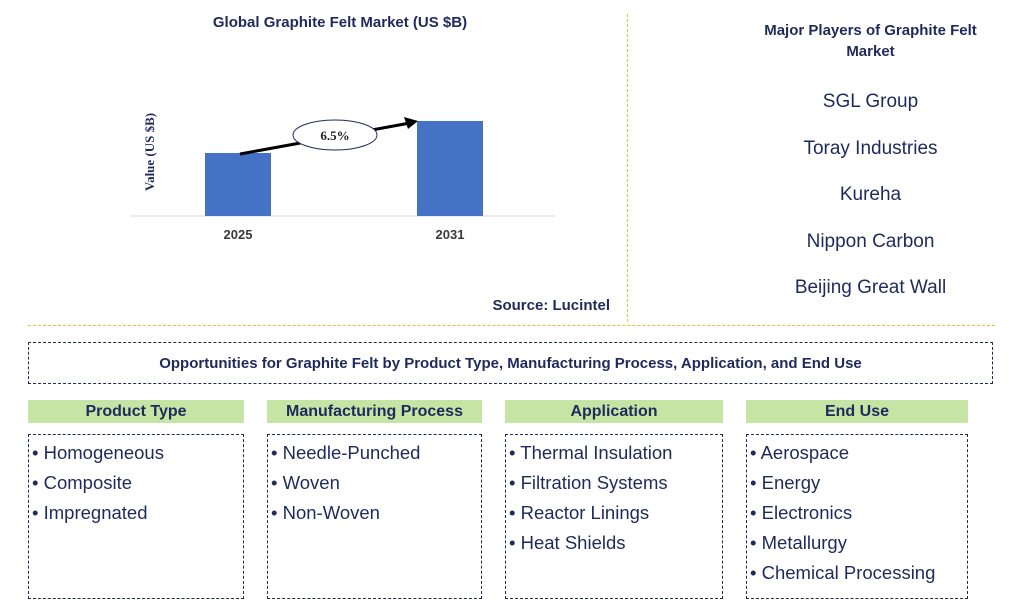  I want to click on cagr-ellipse, so click(335, 135).